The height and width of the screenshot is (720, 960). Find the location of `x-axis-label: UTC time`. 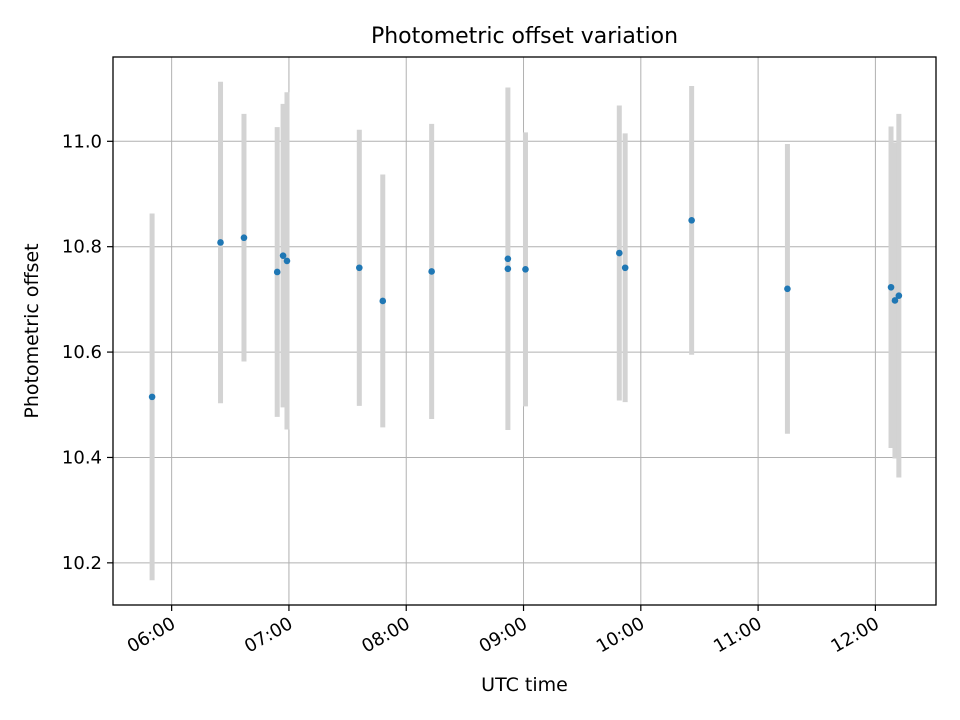

x-axis-label: UTC time is located at coordinates (524, 685).